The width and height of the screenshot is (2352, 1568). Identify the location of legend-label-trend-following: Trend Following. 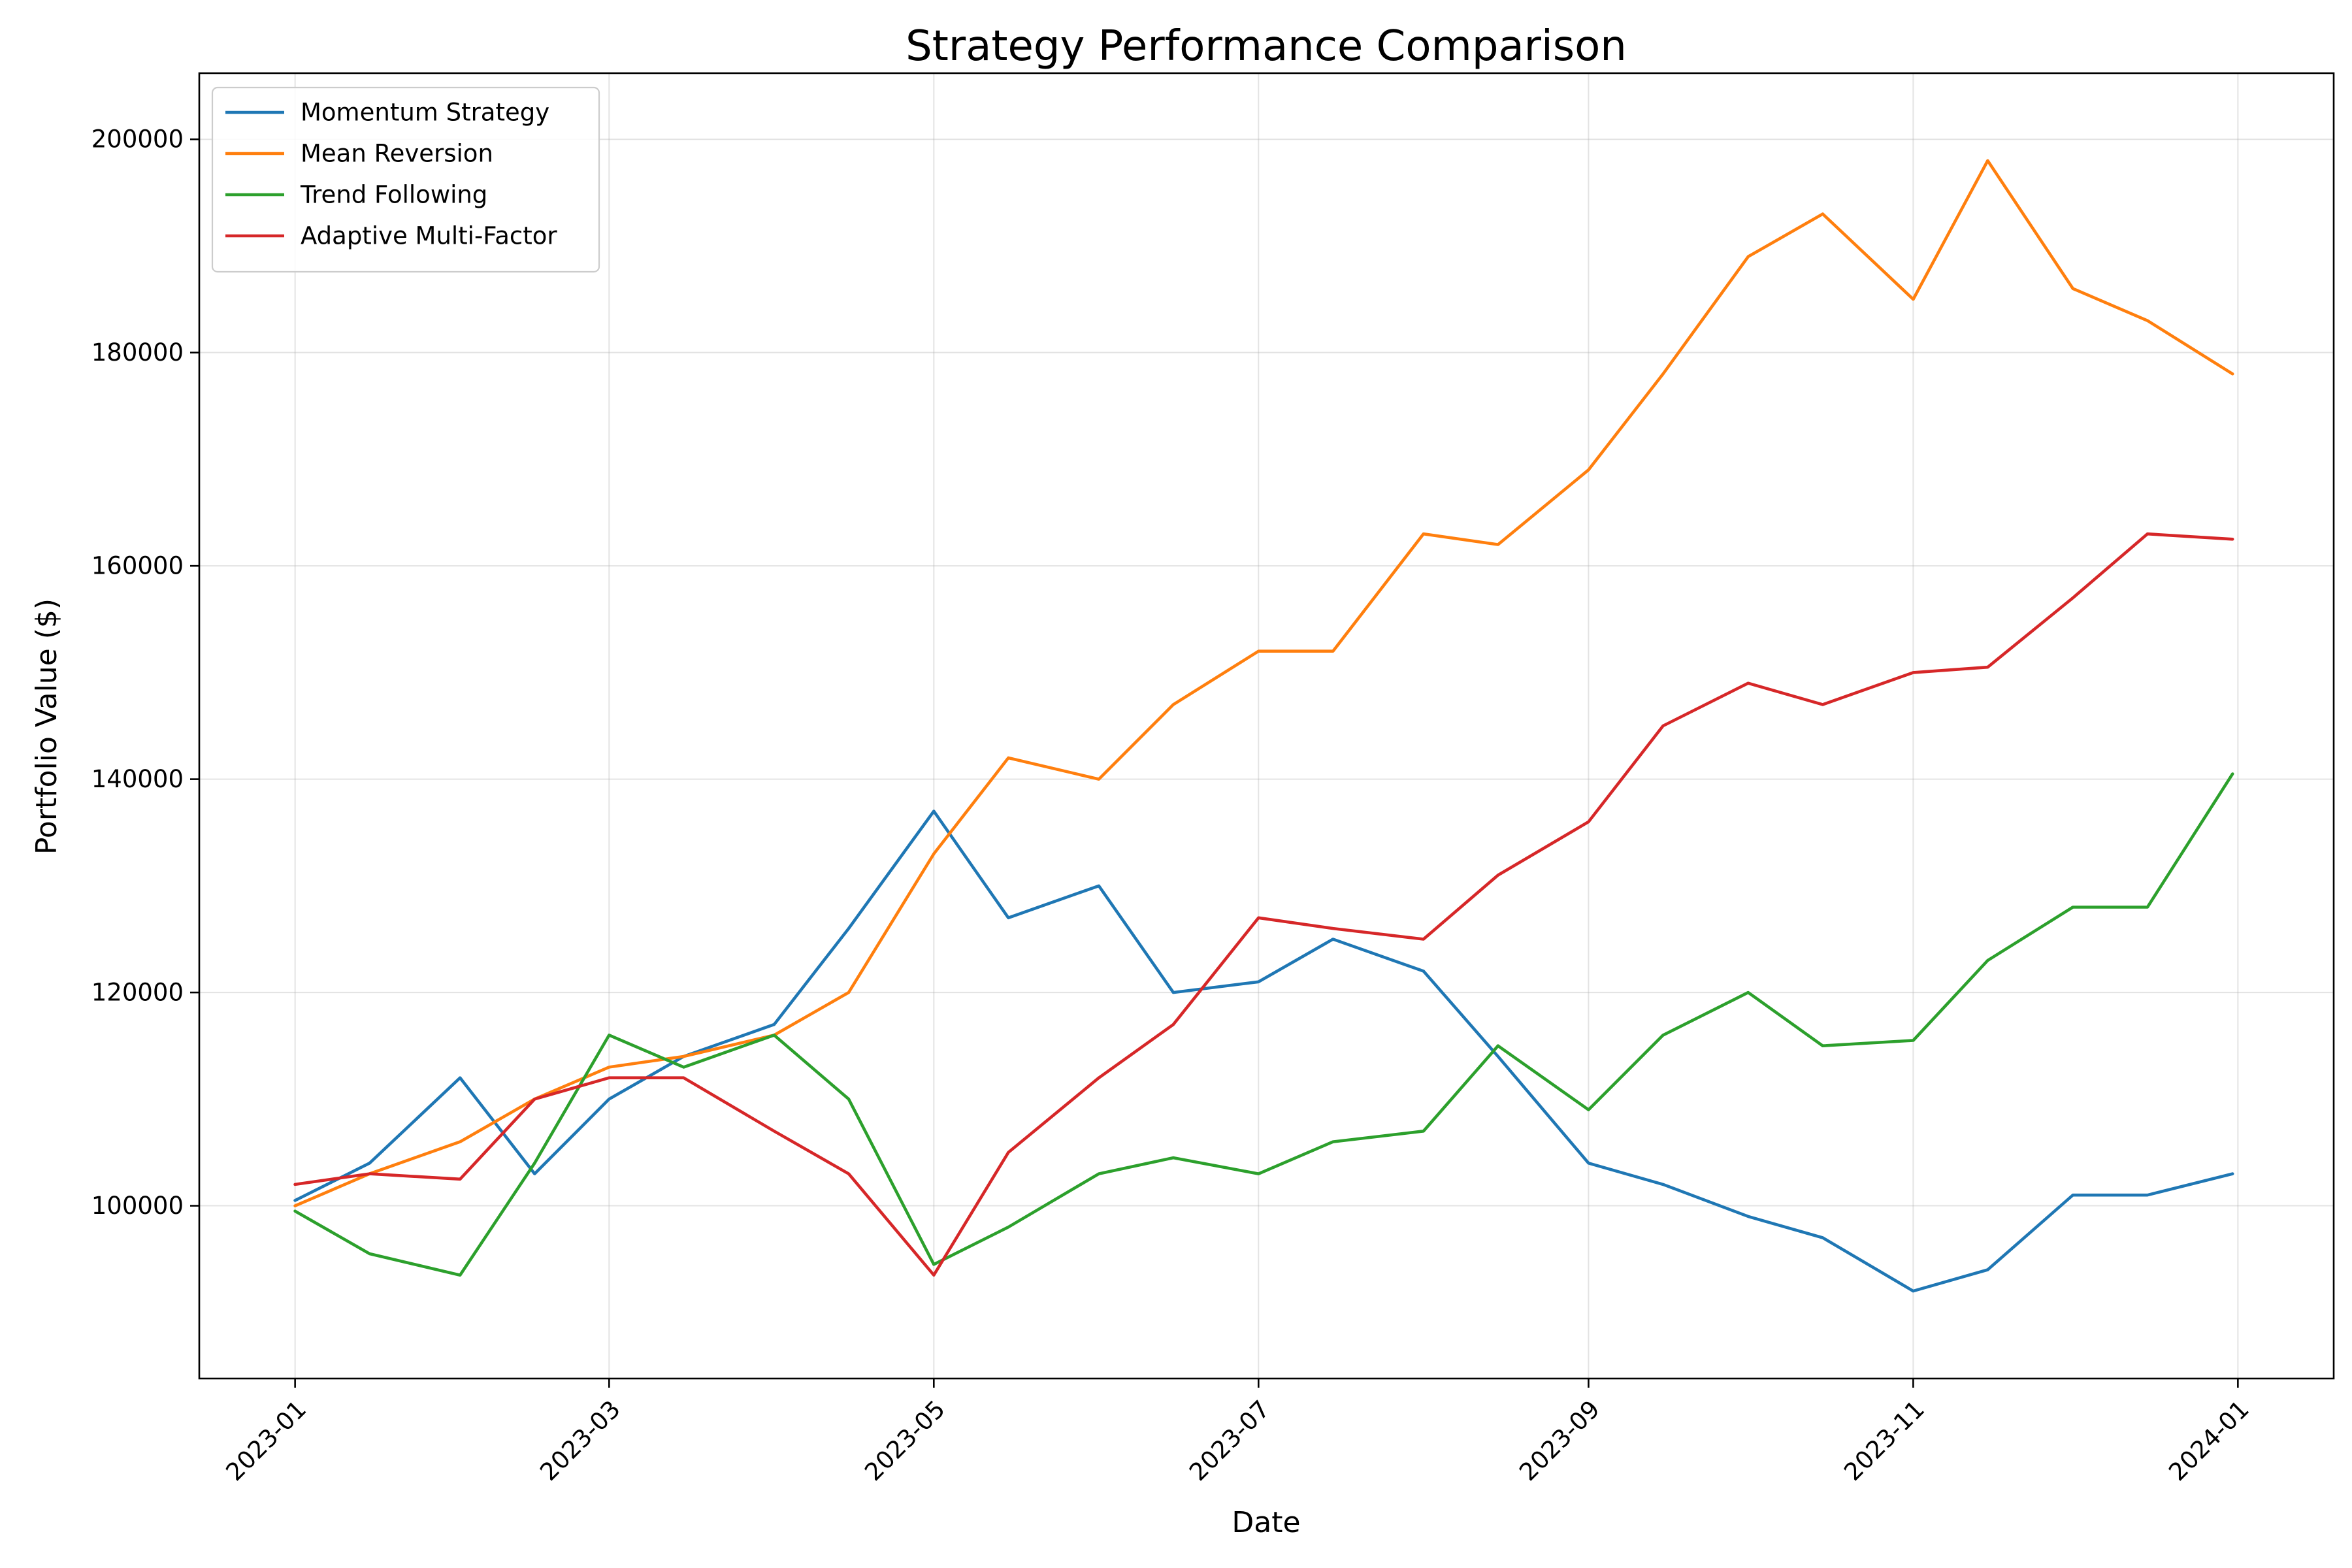
(393, 195).